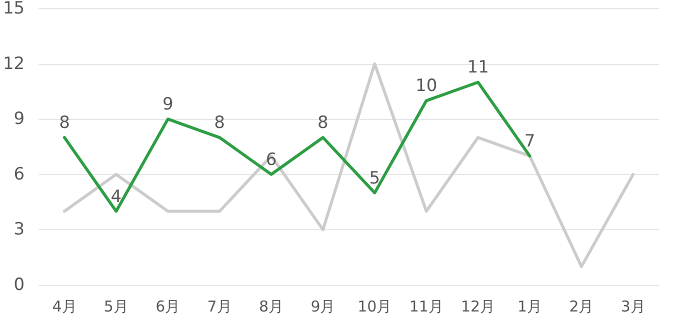 The image size is (685, 323). Describe the element at coordinates (323, 307) in the screenshot. I see `x-tick-label: 9月` at that location.